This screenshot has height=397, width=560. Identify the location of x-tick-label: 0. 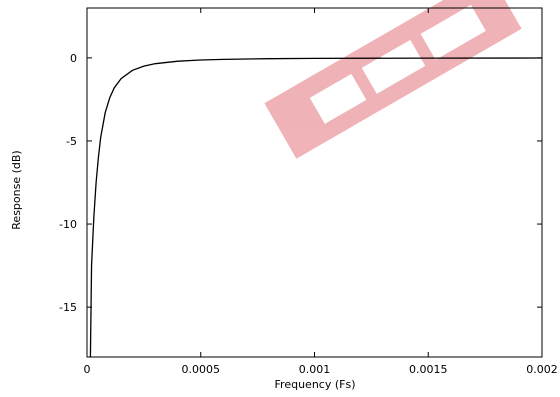
(87, 369).